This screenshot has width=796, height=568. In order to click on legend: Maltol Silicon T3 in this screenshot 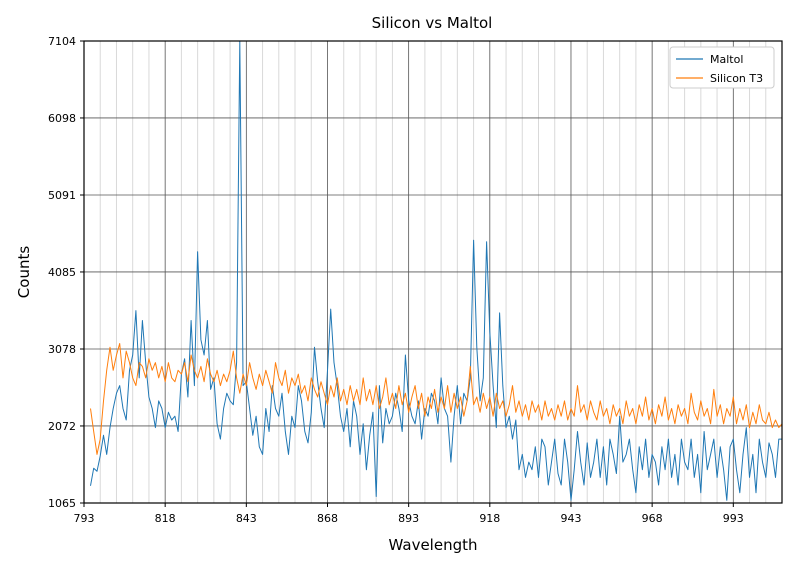, I will do `click(722, 67)`.